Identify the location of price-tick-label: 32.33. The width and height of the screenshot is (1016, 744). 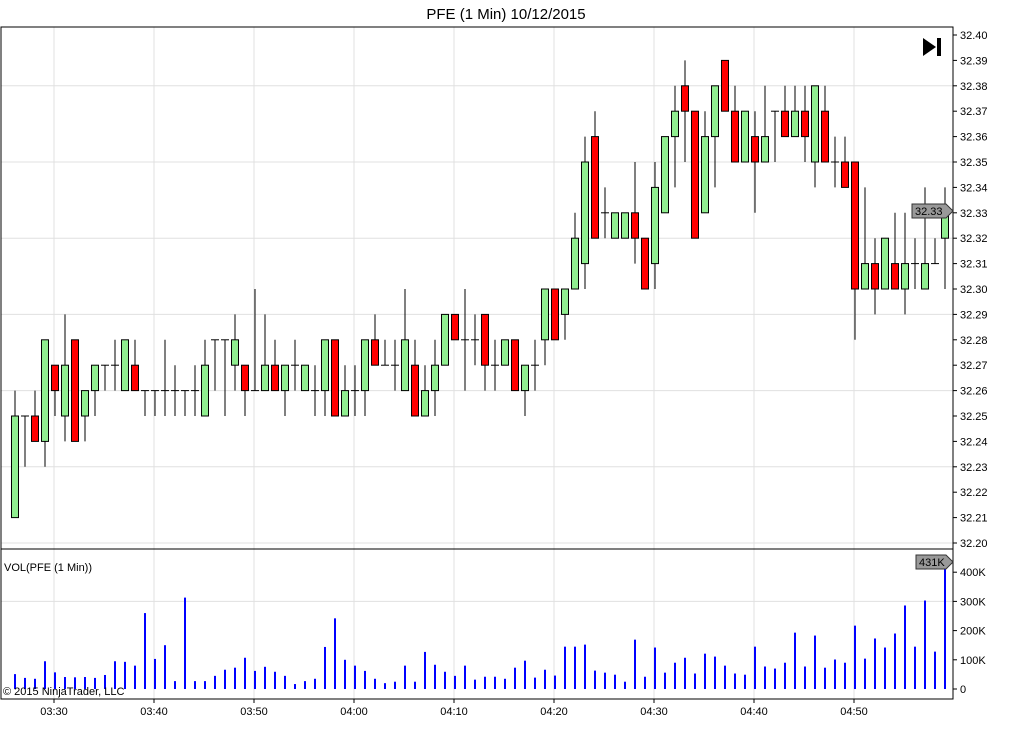
(974, 214).